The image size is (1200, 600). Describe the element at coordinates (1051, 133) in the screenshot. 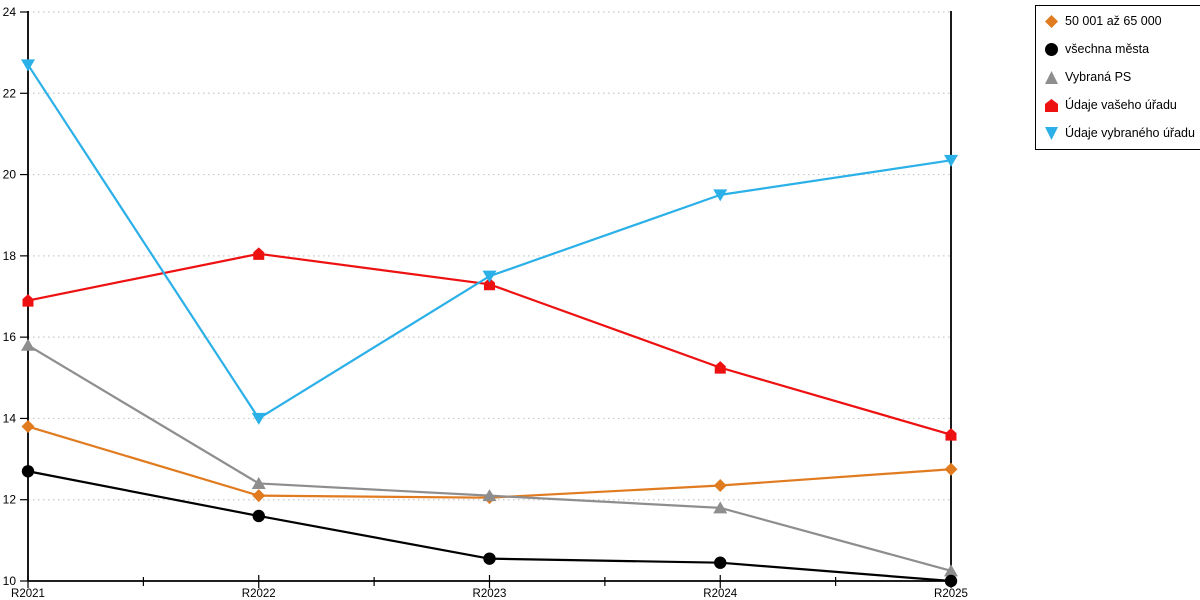

I see `triangle-down-icon` at that location.